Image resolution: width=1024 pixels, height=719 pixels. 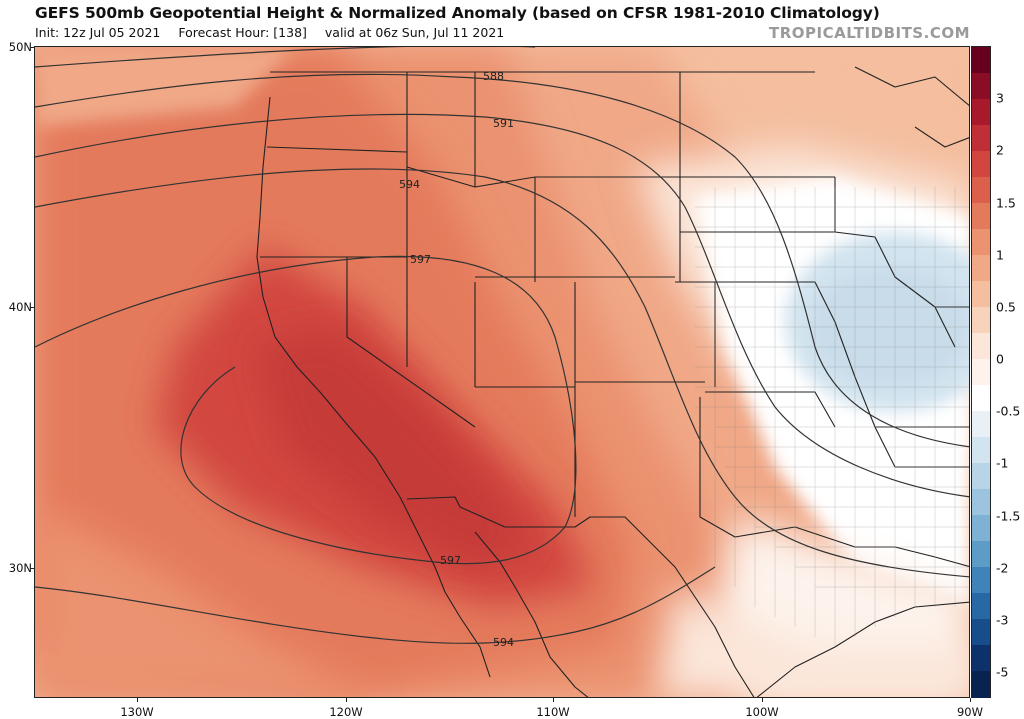 What do you see at coordinates (503, 642) in the screenshot?
I see `contour-label-594-south: 594` at bounding box center [503, 642].